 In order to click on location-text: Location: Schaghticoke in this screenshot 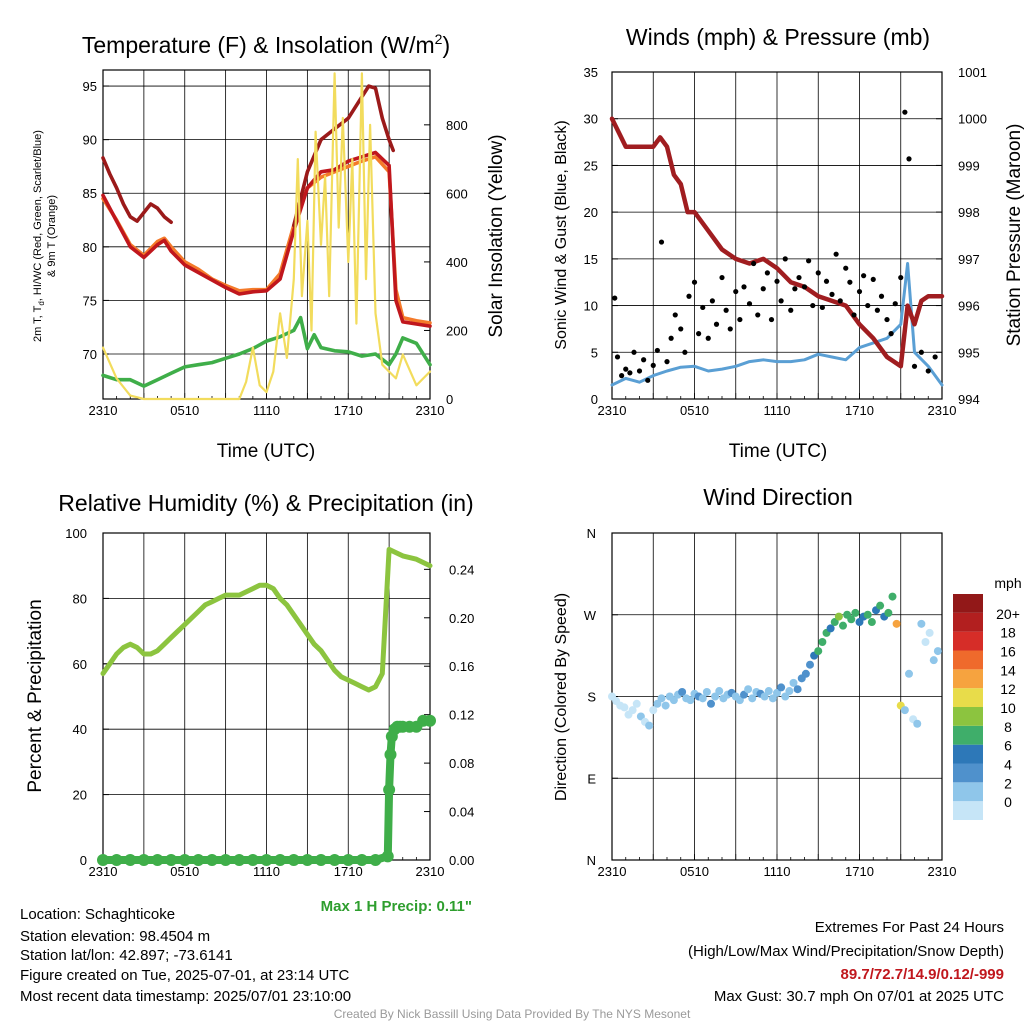, I will do `click(98, 914)`.